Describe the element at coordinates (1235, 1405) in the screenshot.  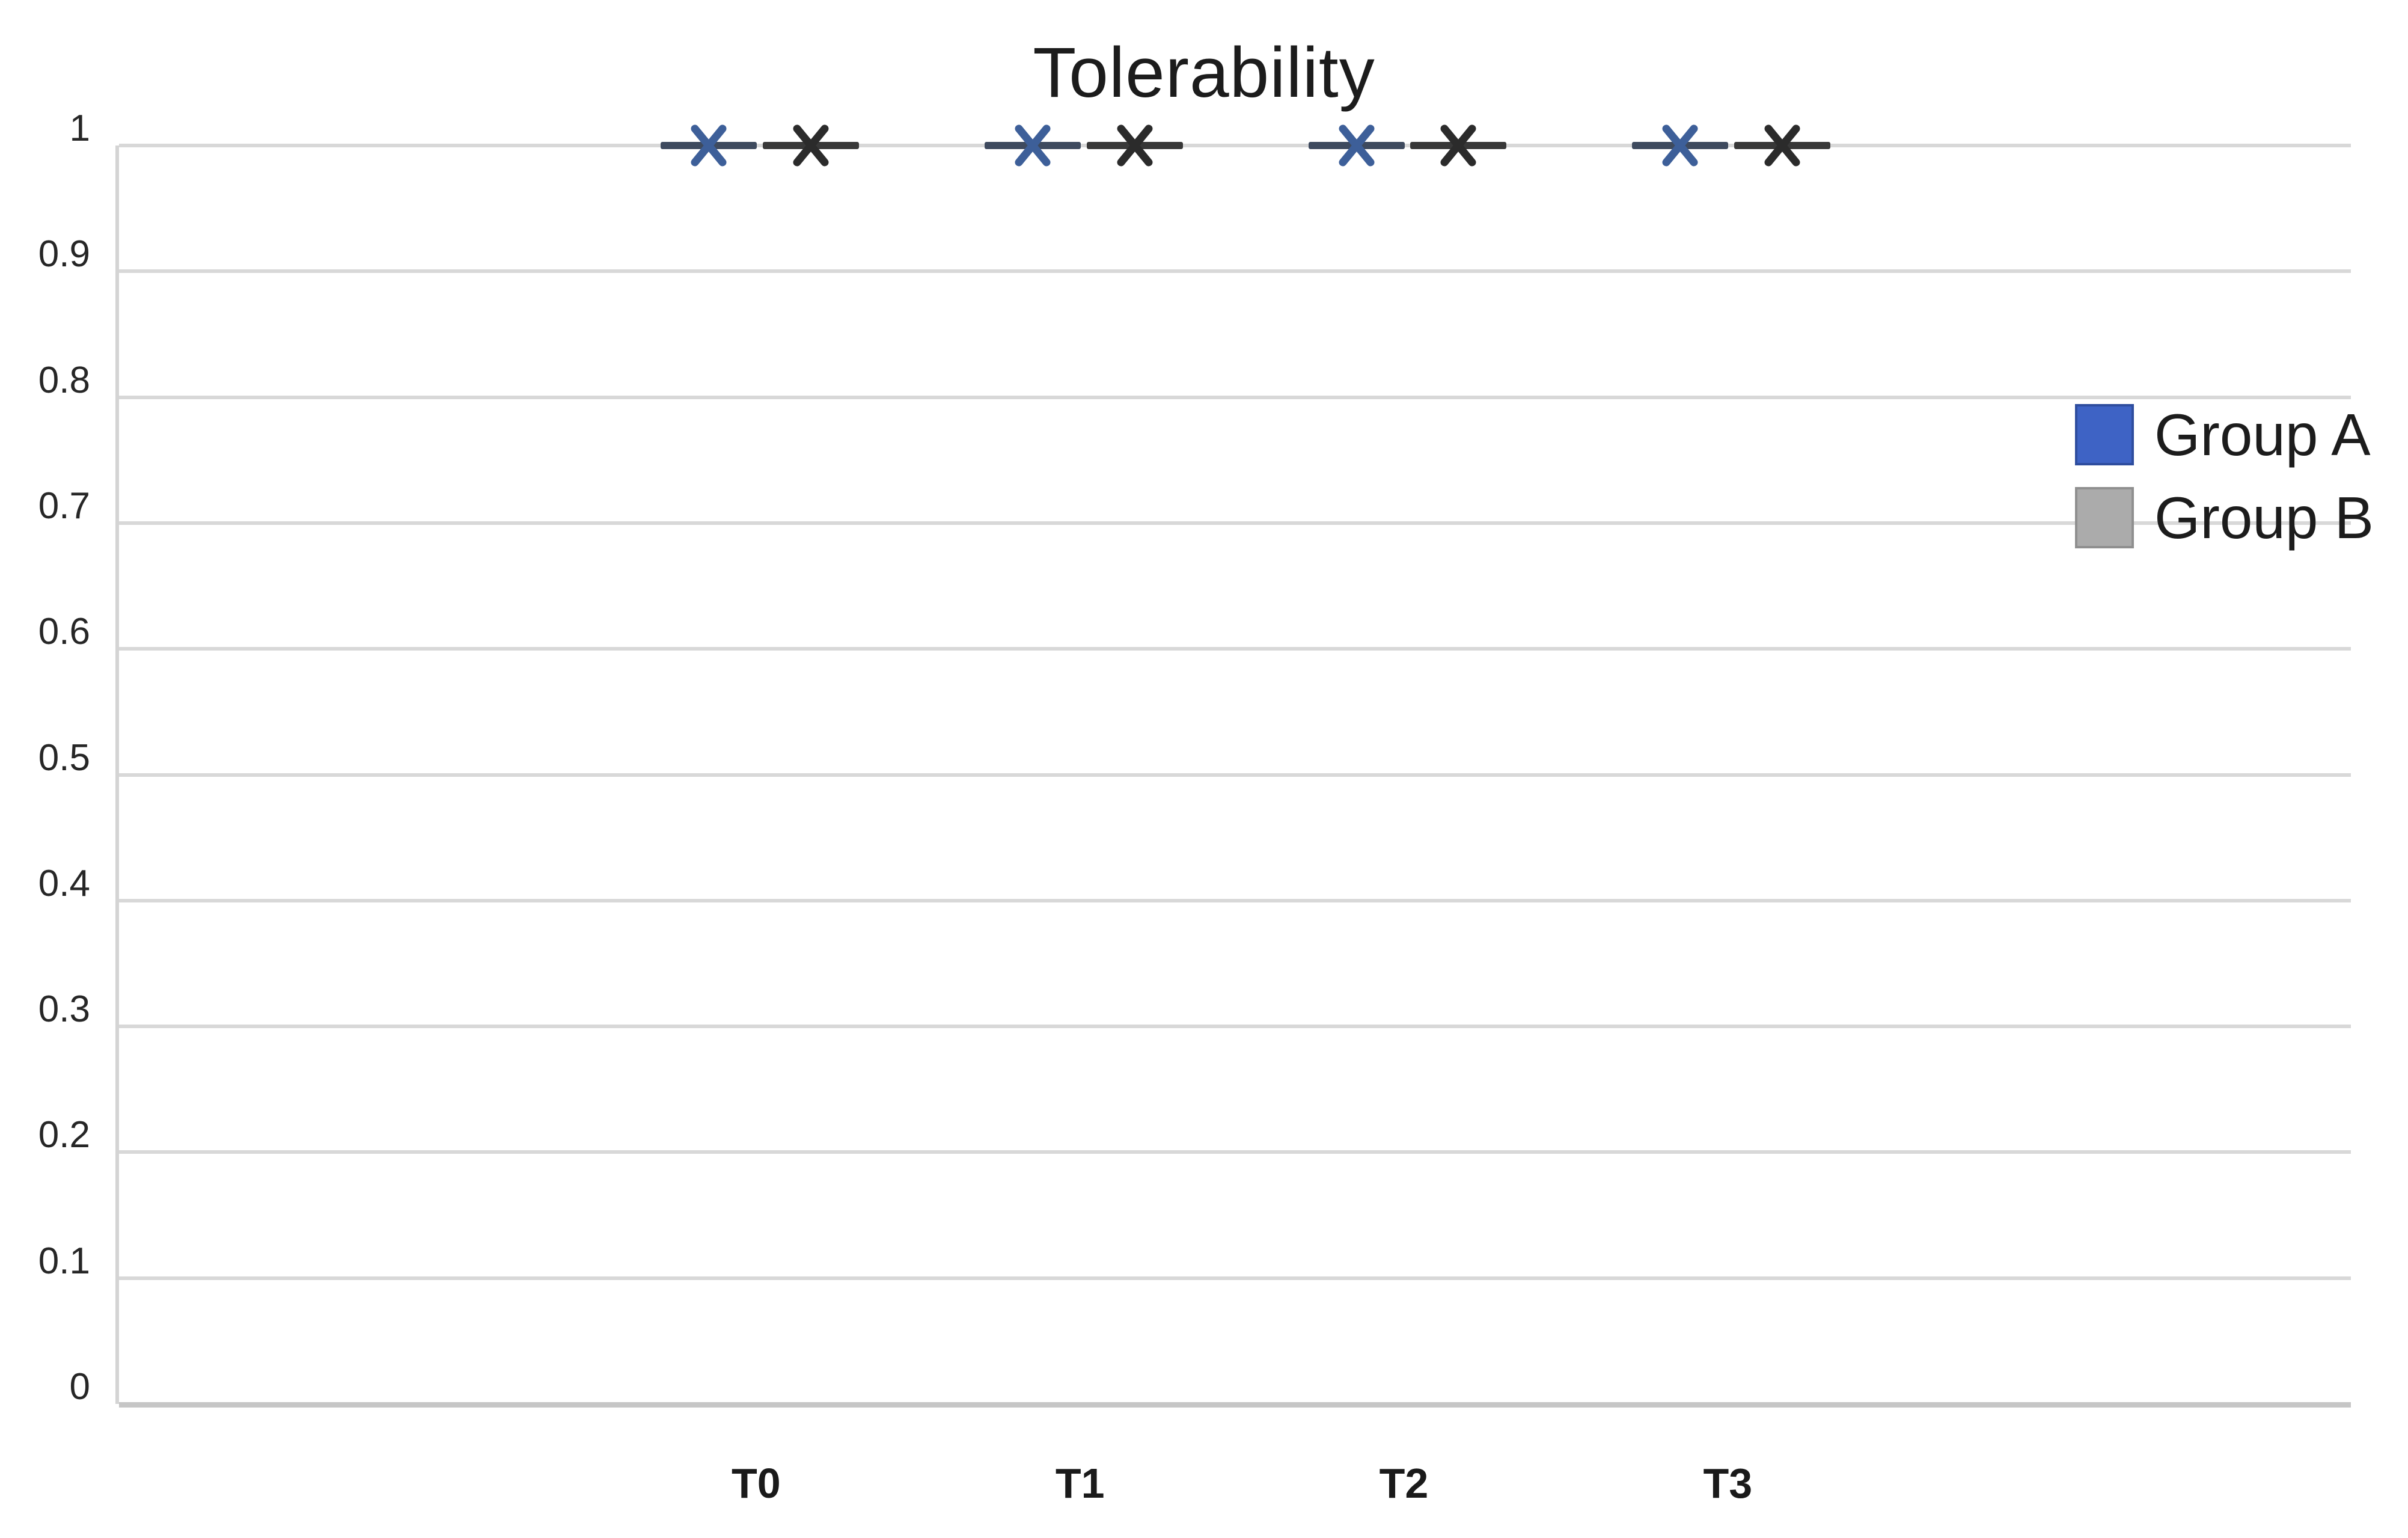
I see `x-axis-line` at that location.